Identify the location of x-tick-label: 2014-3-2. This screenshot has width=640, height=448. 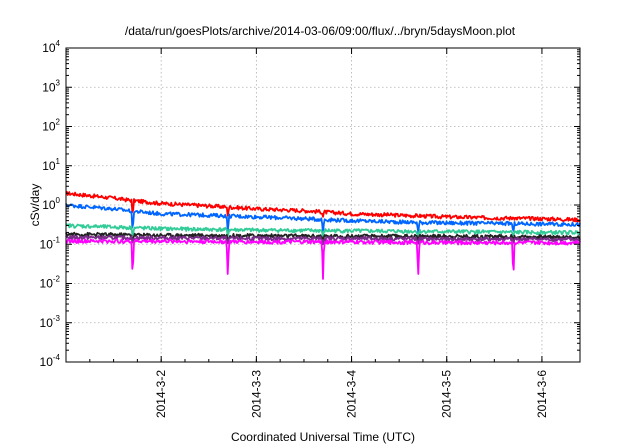
(161, 394).